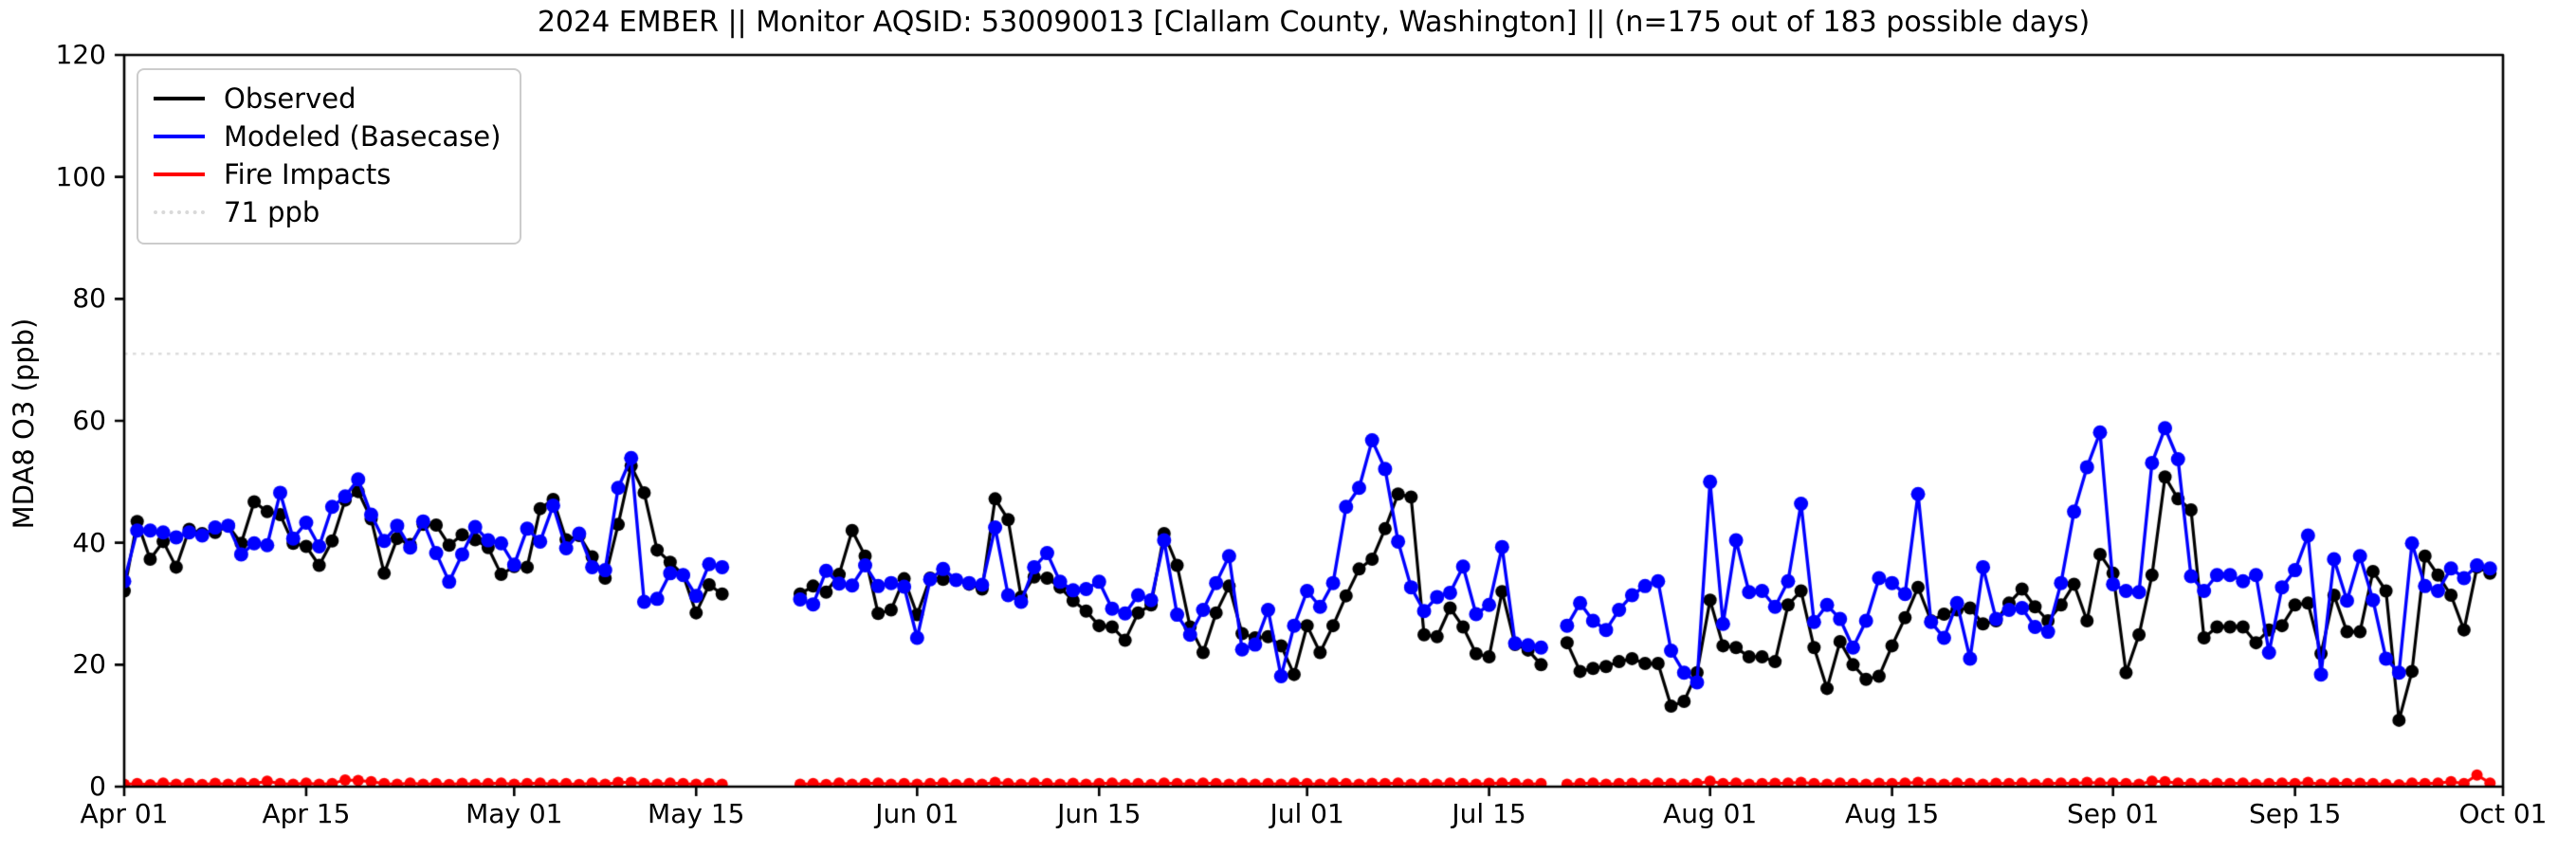 The image size is (2576, 853). What do you see at coordinates (89, 420) in the screenshot?
I see `y-tick-label: 60` at bounding box center [89, 420].